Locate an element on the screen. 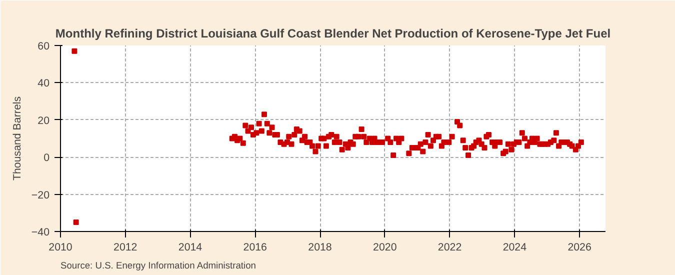 Image resolution: width=675 pixels, height=275 pixels. x-tick-label: 2024 is located at coordinates (514, 248).